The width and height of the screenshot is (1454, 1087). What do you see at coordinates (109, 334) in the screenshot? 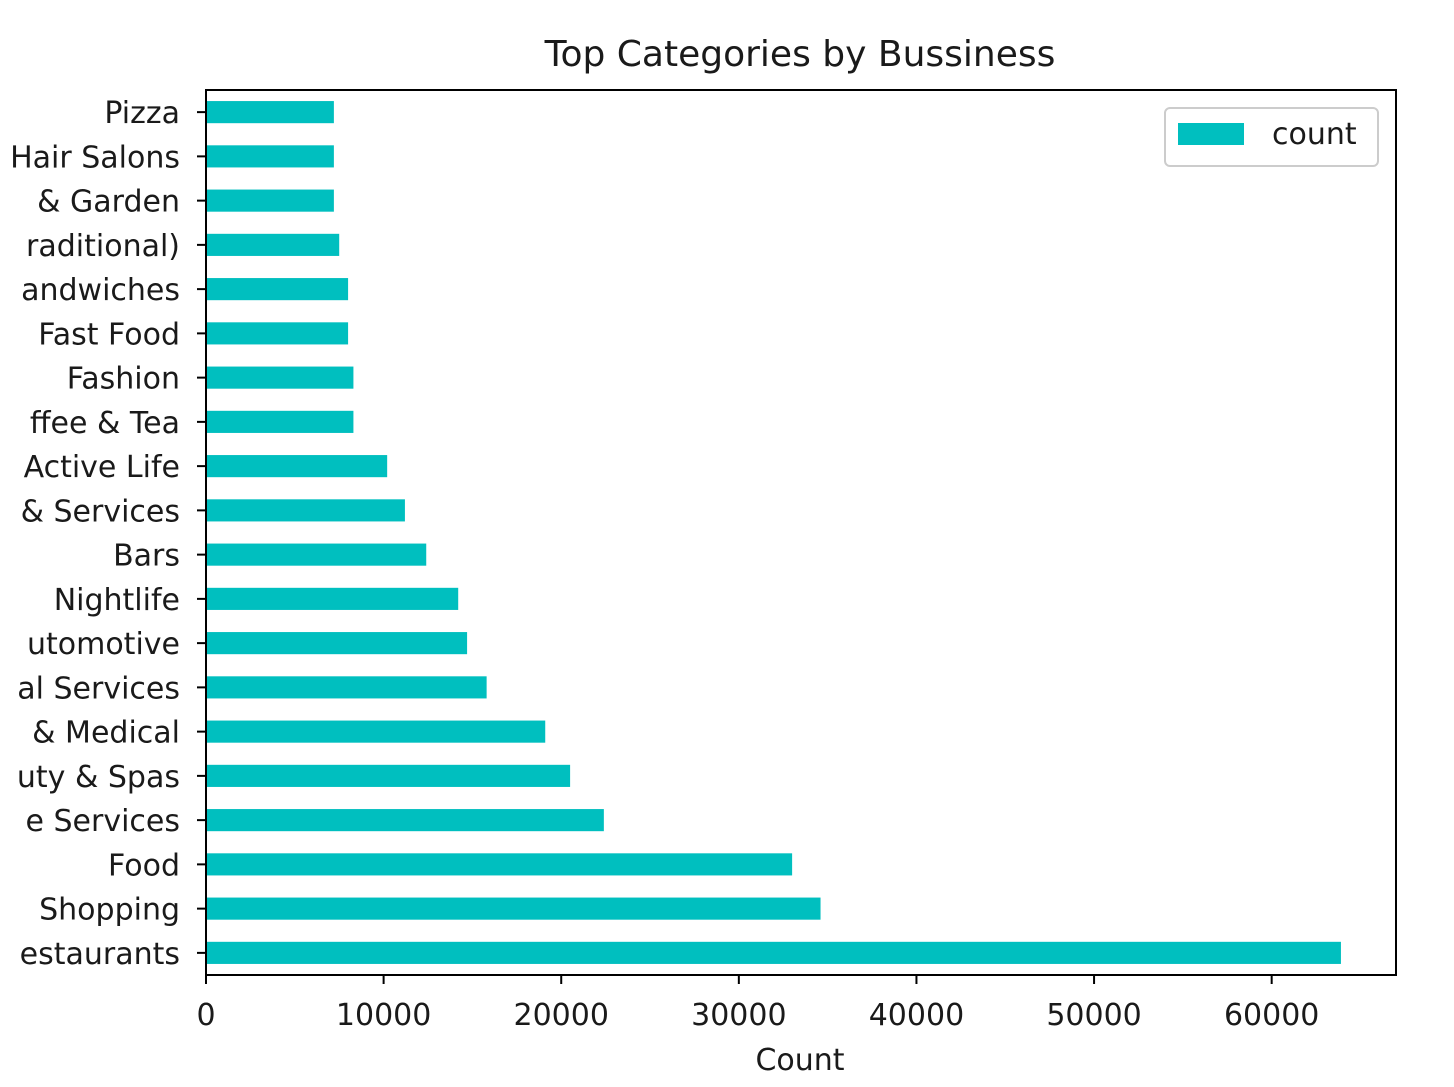
I see `y-tick-label-14: Fast Food` at bounding box center [109, 334].